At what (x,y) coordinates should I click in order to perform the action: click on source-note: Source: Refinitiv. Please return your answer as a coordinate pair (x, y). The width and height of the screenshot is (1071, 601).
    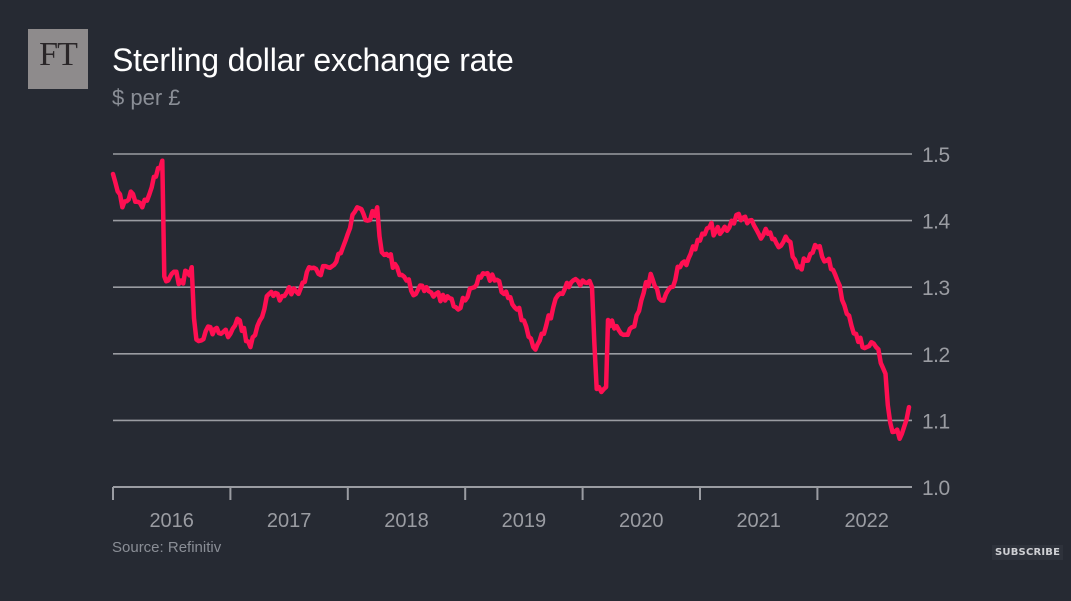
    Looking at the image, I should click on (167, 547).